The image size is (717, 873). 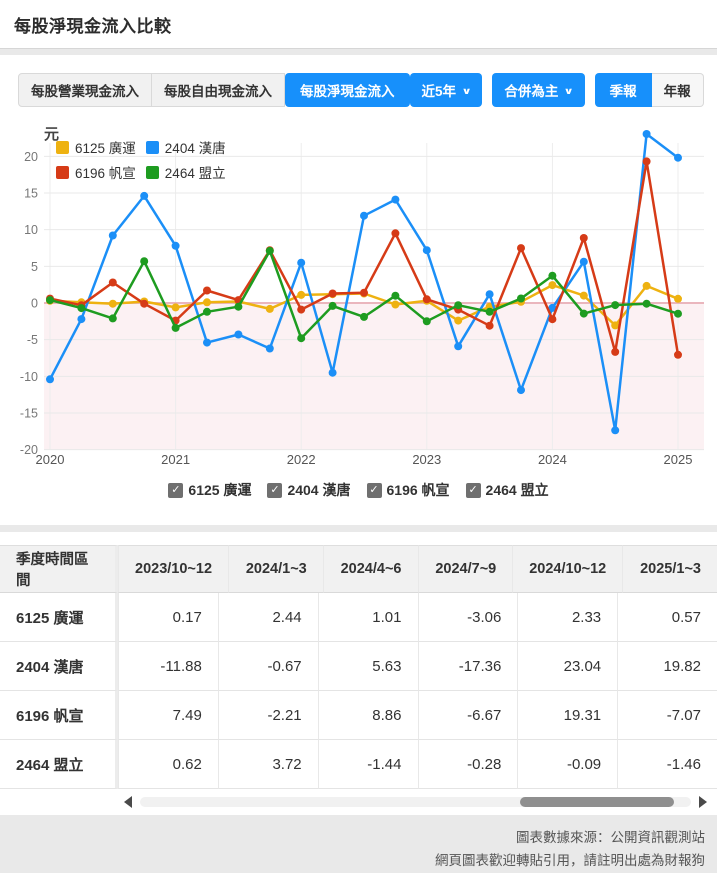 I want to click on table-row-3: 2464 盟立 0.62 3.72 -1.44 -0.28 -0.09 -1.46, so click(x=358, y=764).